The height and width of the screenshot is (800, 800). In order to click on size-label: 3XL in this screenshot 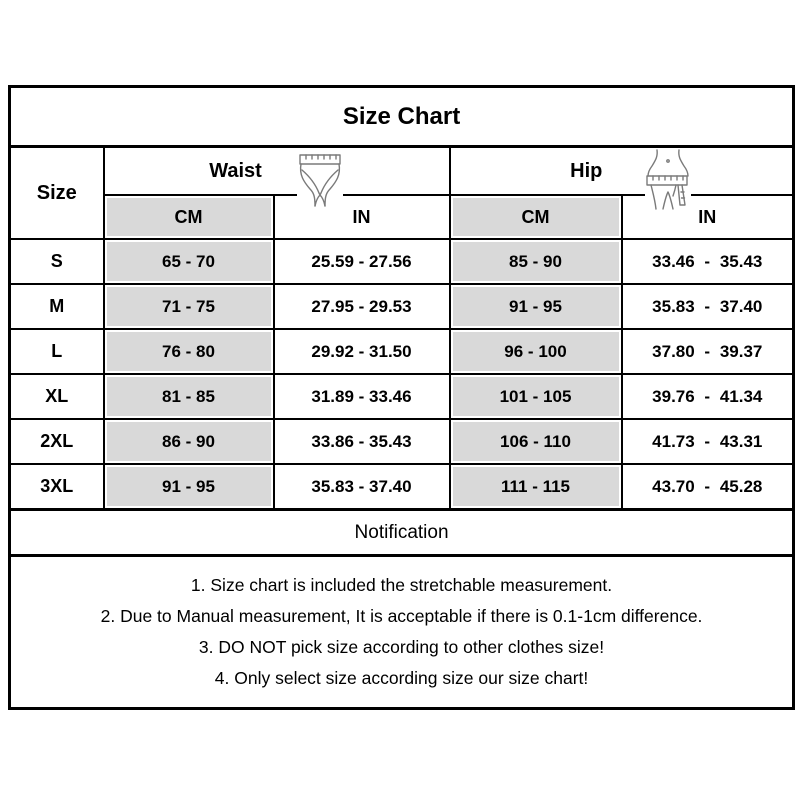, I will do `click(56, 487)`.